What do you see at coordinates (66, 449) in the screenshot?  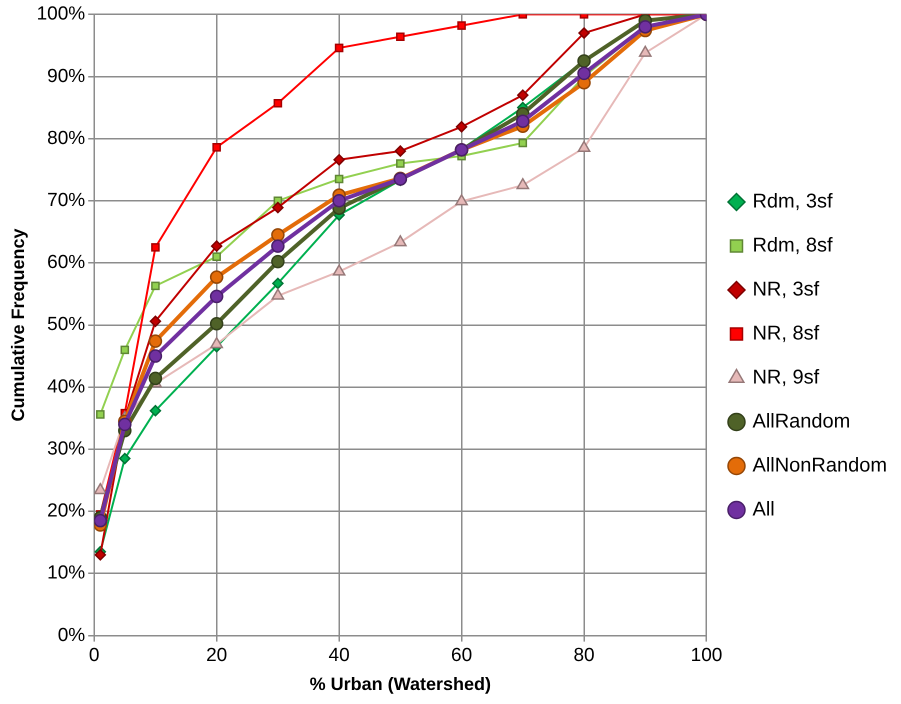 I see `y-tick-label: 30%` at bounding box center [66, 449].